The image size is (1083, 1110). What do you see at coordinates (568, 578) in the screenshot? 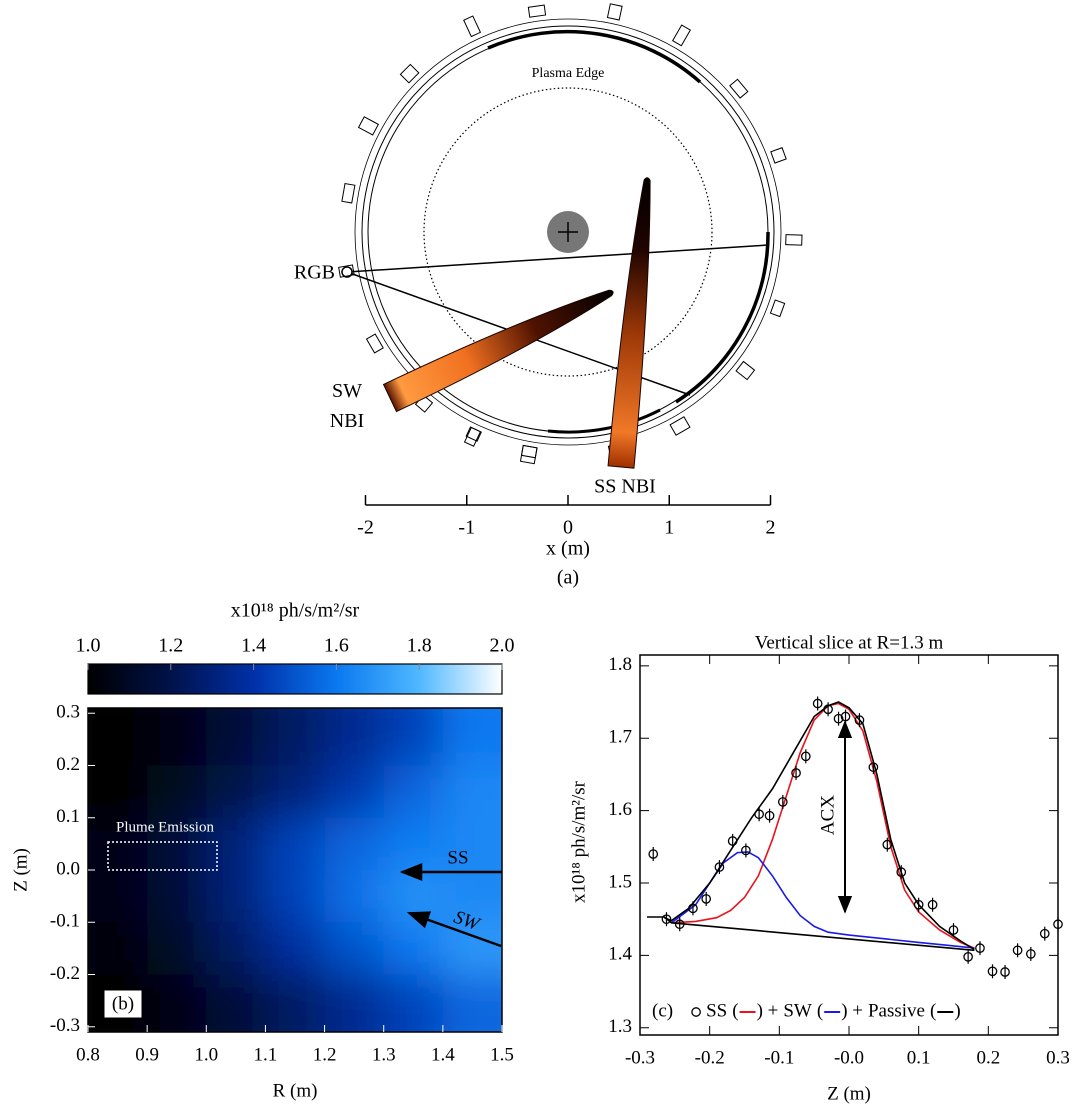
I see `caption: (a)` at bounding box center [568, 578].